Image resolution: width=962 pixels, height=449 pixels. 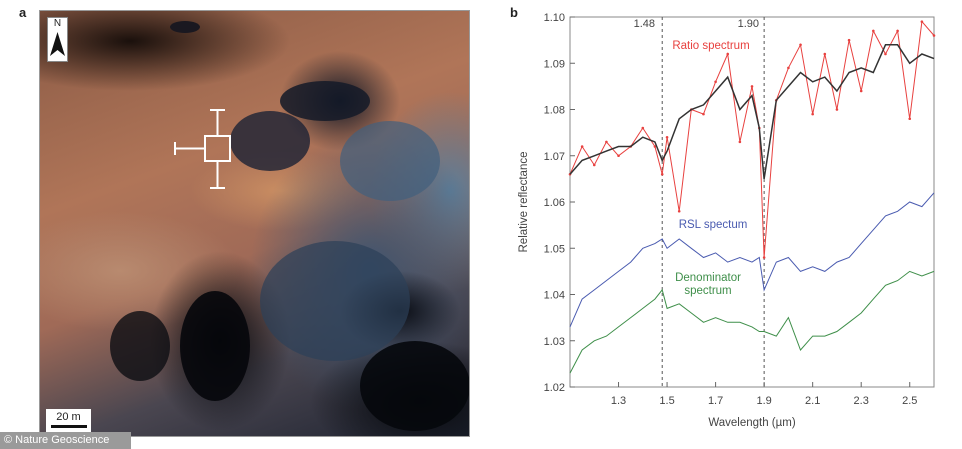 I want to click on crosshair-marker, so click(x=202, y=149).